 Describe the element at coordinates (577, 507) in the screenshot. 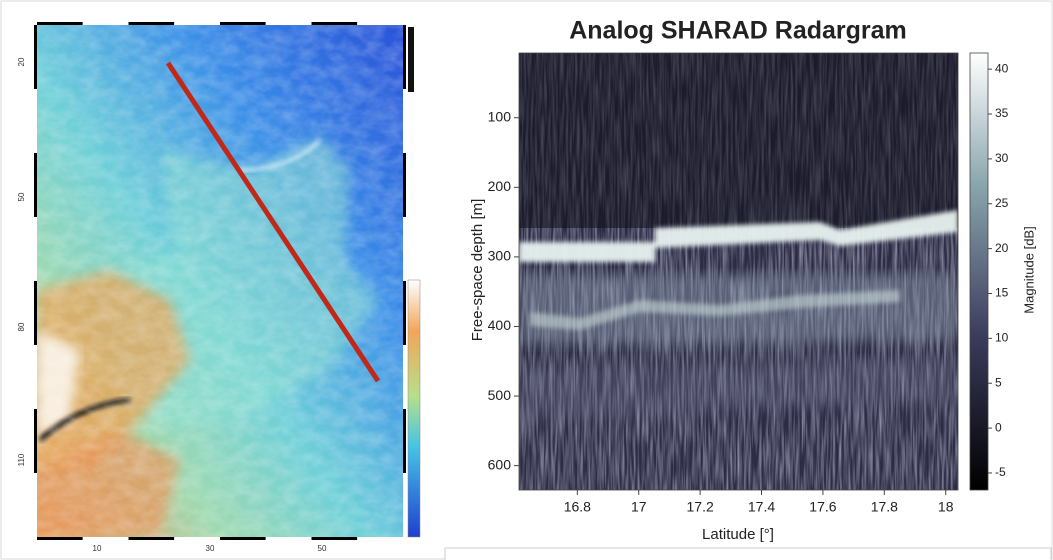

I see `x-tick-label: 16.8` at that location.